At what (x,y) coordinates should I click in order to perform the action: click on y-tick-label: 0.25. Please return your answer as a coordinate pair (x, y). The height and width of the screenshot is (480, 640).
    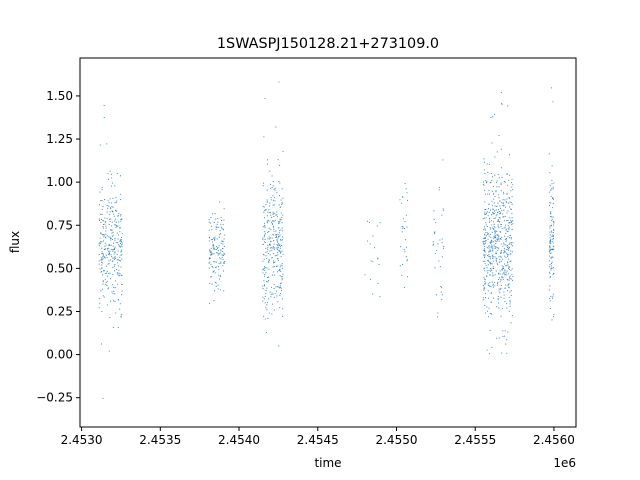
    Looking at the image, I should click on (59, 311).